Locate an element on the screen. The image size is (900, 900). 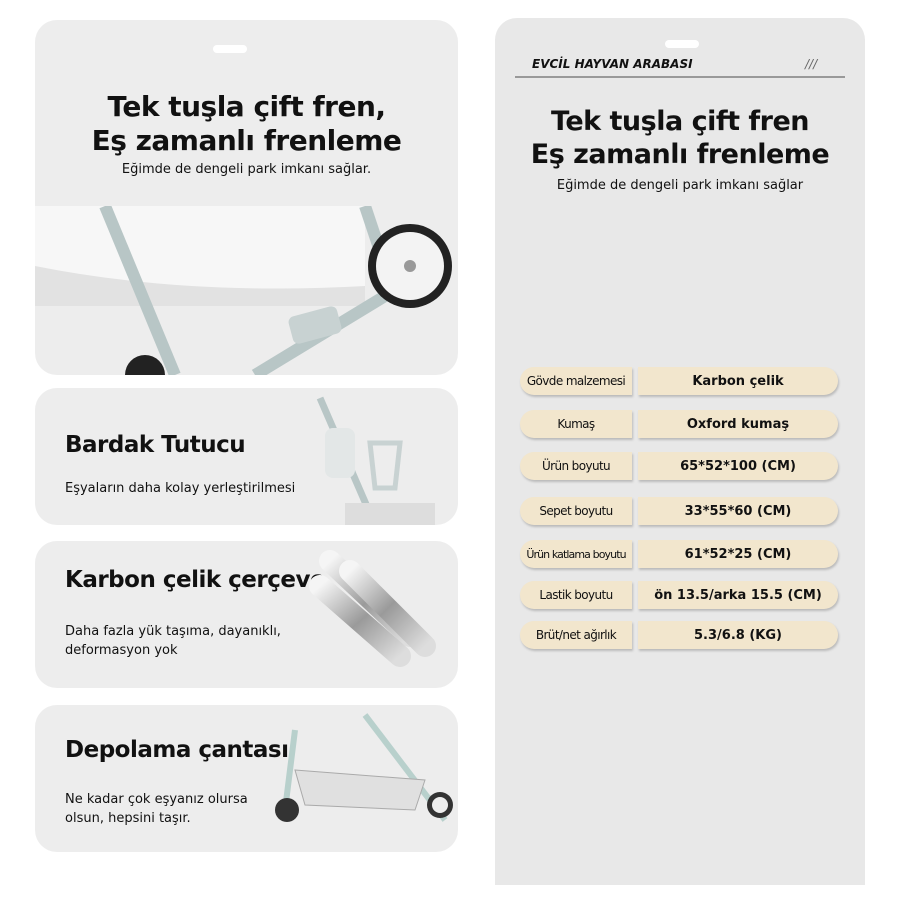
cup-holder-desc: Eşyaların daha kolay yerleştirilmesi is located at coordinates (180, 488).